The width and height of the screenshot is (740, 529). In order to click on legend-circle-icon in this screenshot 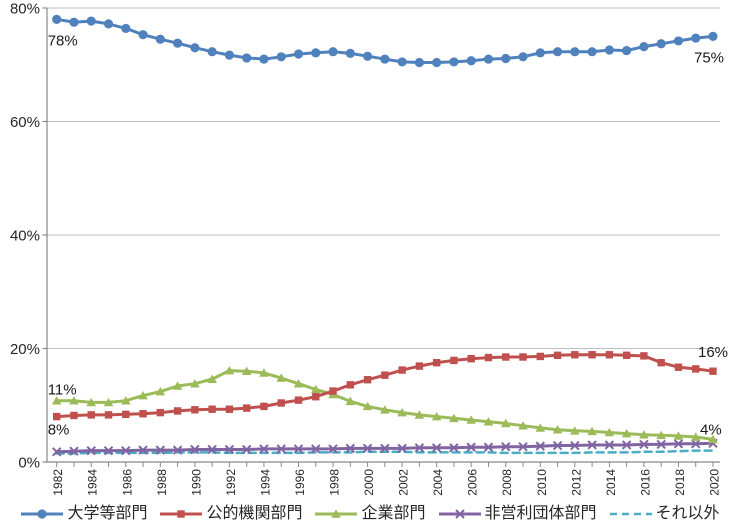, I will do `click(42, 514)`.